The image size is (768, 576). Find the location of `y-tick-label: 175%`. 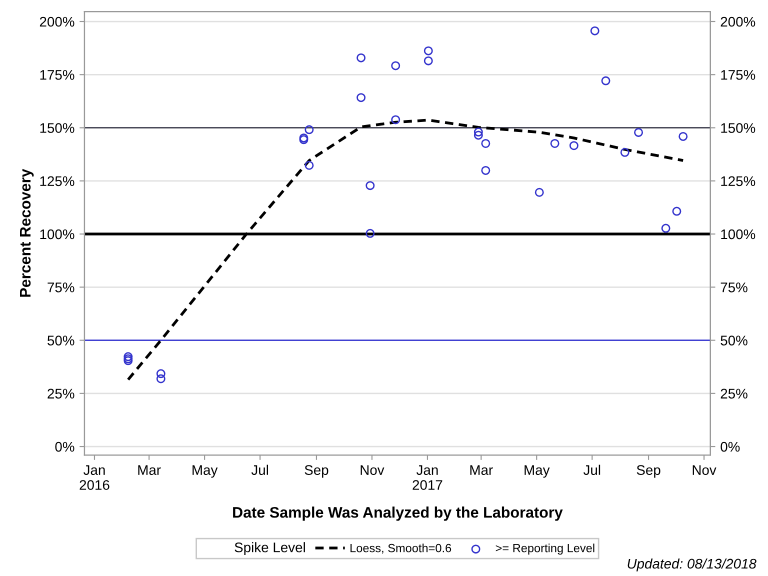

y-tick-label: 175% is located at coordinates (57, 75).